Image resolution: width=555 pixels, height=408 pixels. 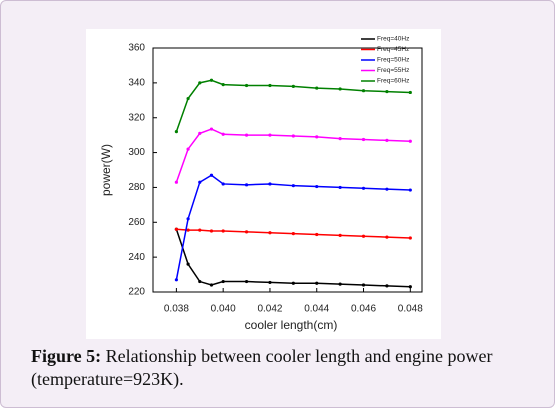 What do you see at coordinates (393, 81) in the screenshot?
I see `legend-label: Freq=60Hz` at bounding box center [393, 81].